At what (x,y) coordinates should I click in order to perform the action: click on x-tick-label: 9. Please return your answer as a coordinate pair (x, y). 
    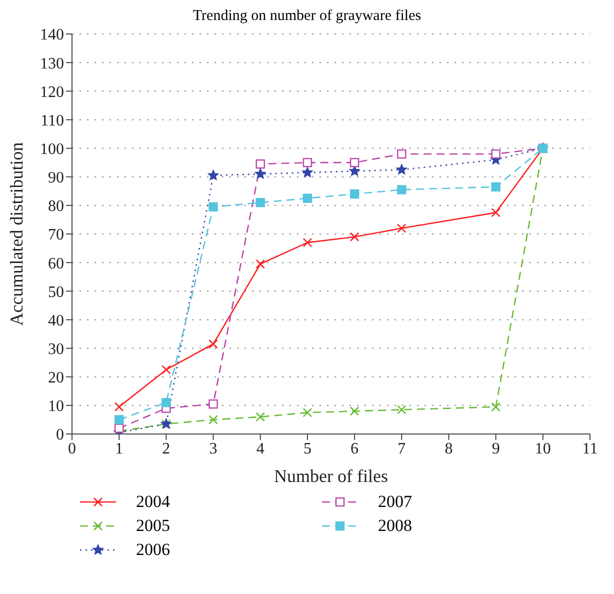
    Looking at the image, I should click on (496, 449).